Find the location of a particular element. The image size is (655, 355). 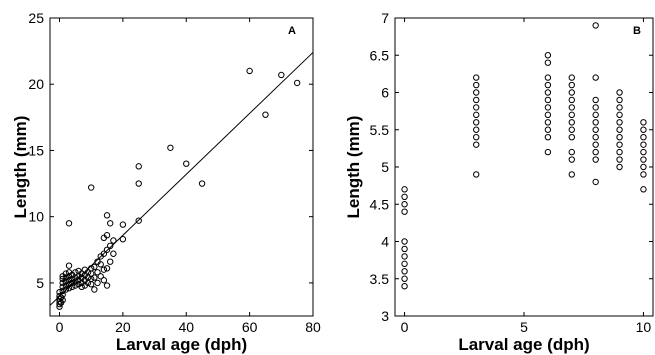

panel-a-letter: A is located at coordinates (292, 31).